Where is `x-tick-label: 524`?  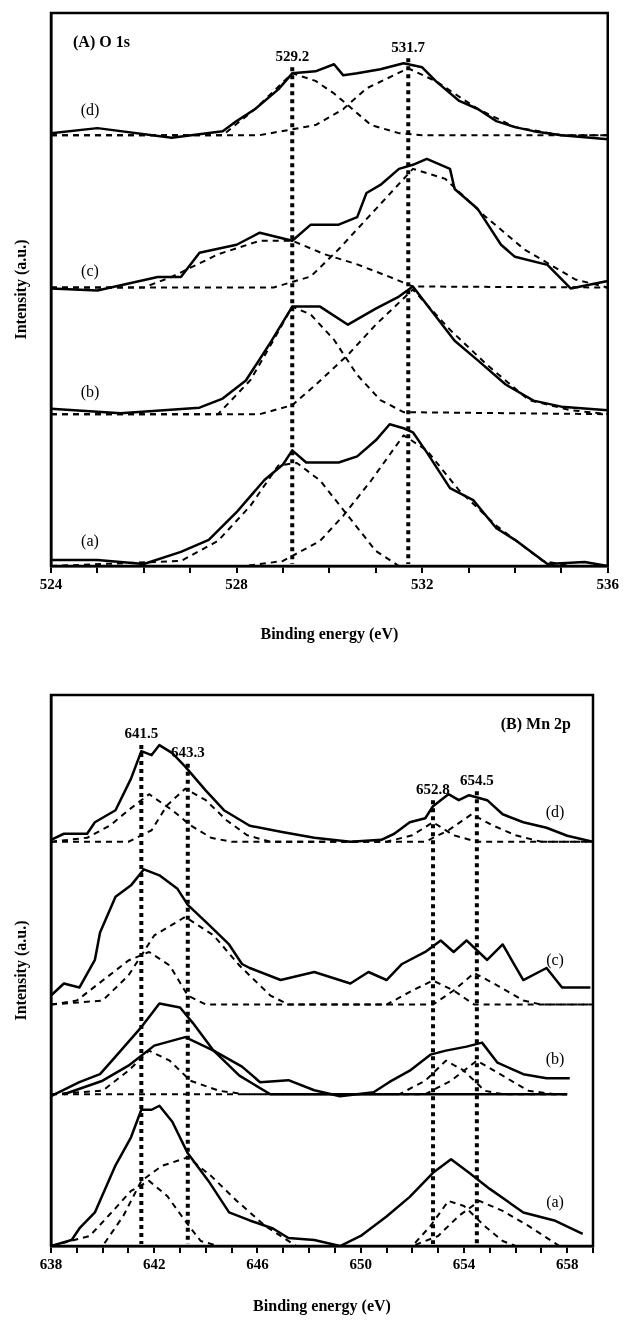
x-tick-label: 524 is located at coordinates (51, 583).